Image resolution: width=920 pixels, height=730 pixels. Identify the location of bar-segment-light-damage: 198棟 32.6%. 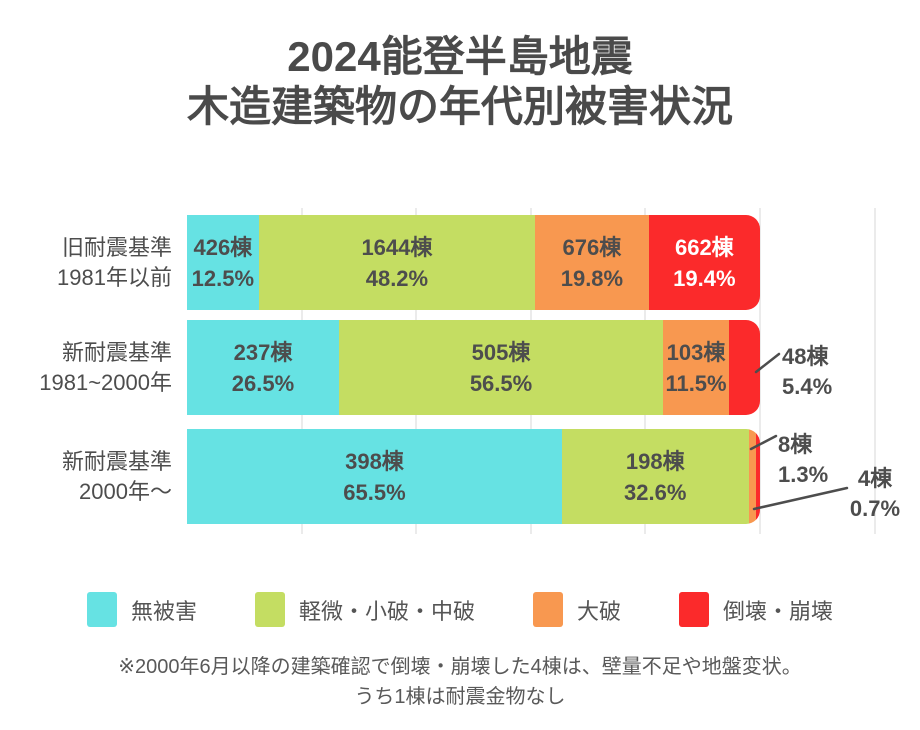
(655, 476).